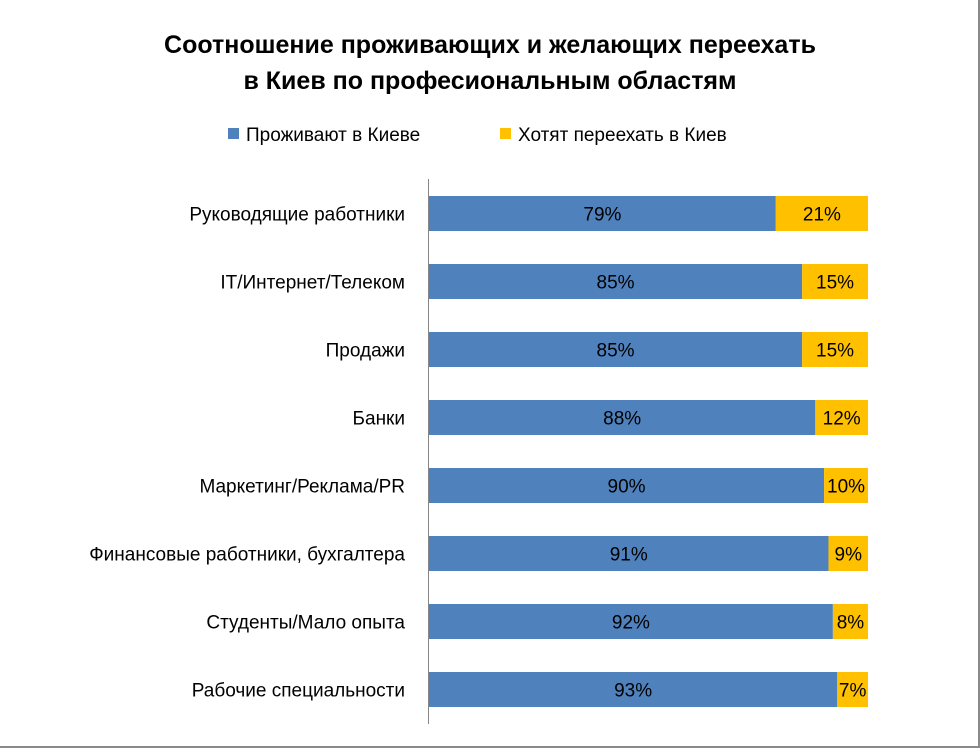 The height and width of the screenshot is (748, 980). Describe the element at coordinates (302, 487) in the screenshot. I see `category-label: Маркетинг/Реклама/PR` at that location.